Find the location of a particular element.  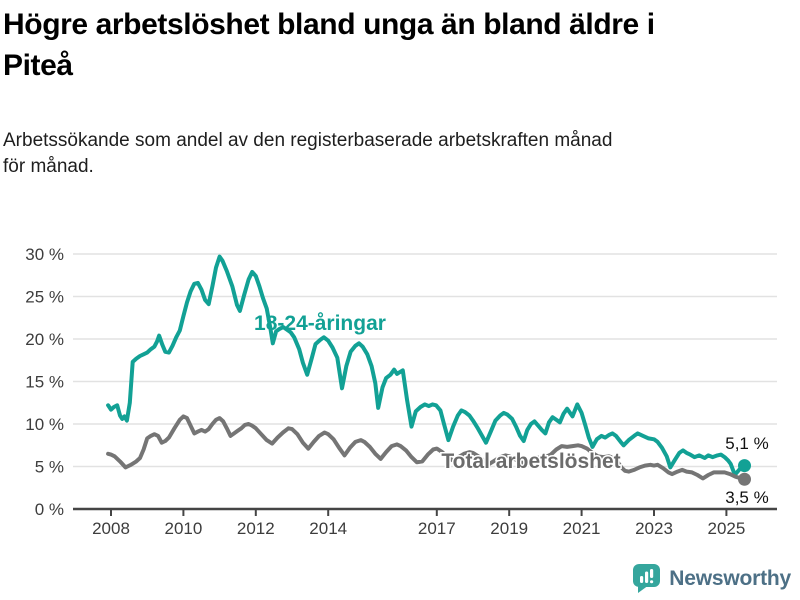

x-tick-label: 2012 is located at coordinates (256, 528).